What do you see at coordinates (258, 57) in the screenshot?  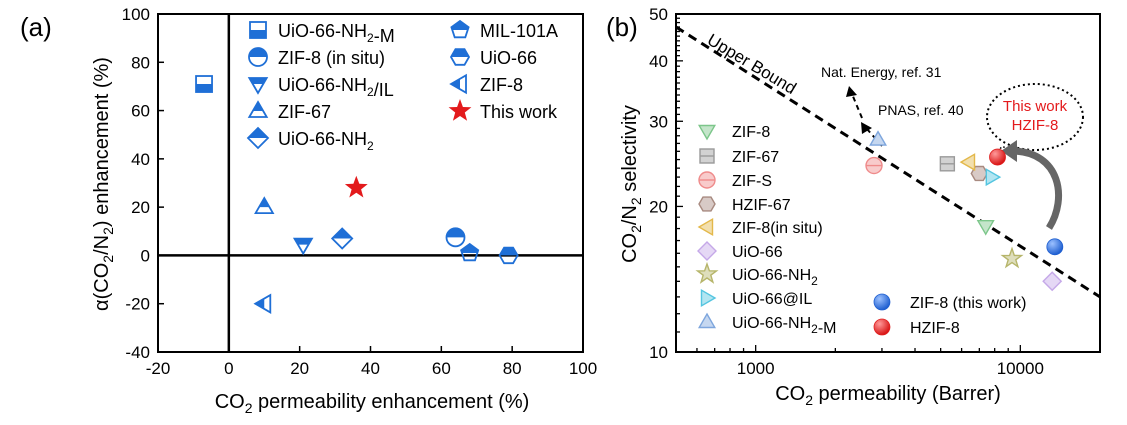 I see `legend-marker-zif-8-in-situ` at bounding box center [258, 57].